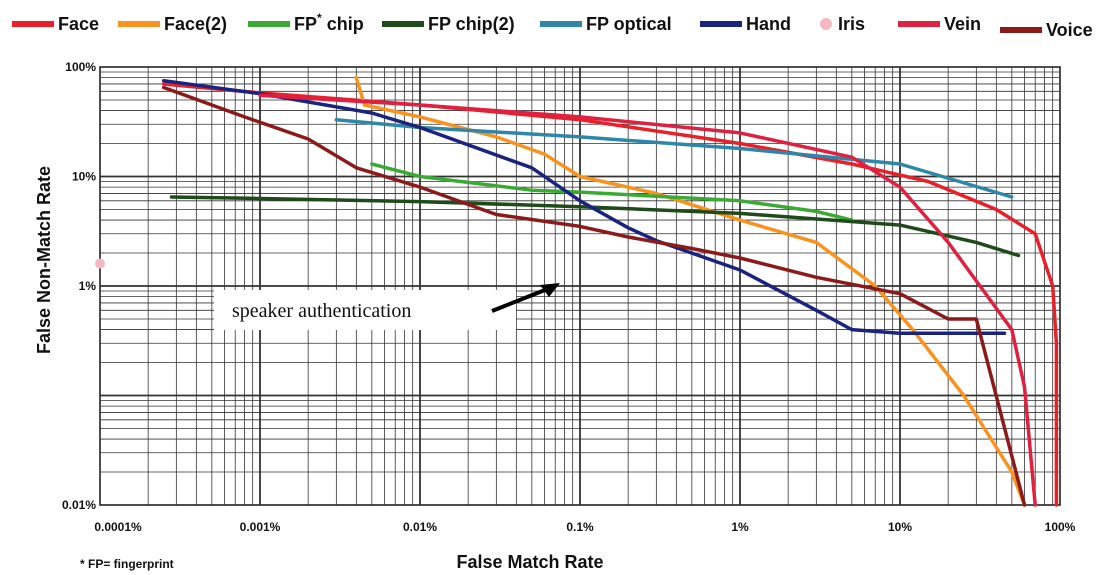 The image size is (1100, 575). I want to click on legend-swatch, so click(826, 24).